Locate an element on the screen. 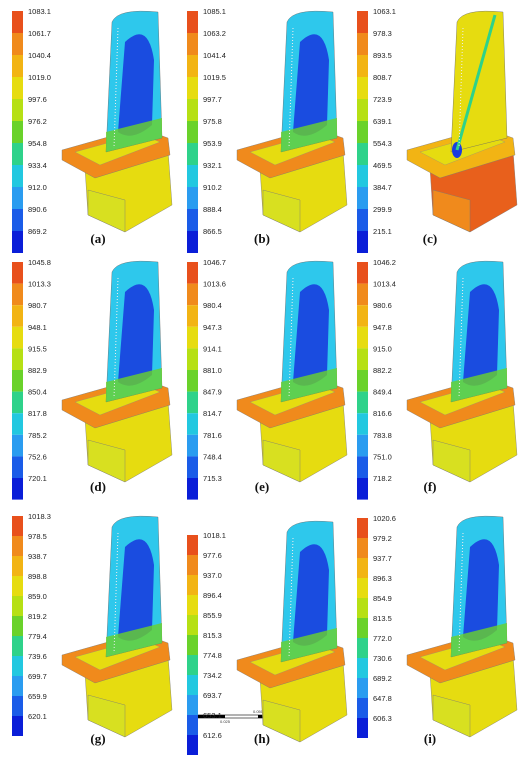 Image resolution: width=524 pixels, height=759 pixels. legend-value: 910.2 is located at coordinates (212, 187).